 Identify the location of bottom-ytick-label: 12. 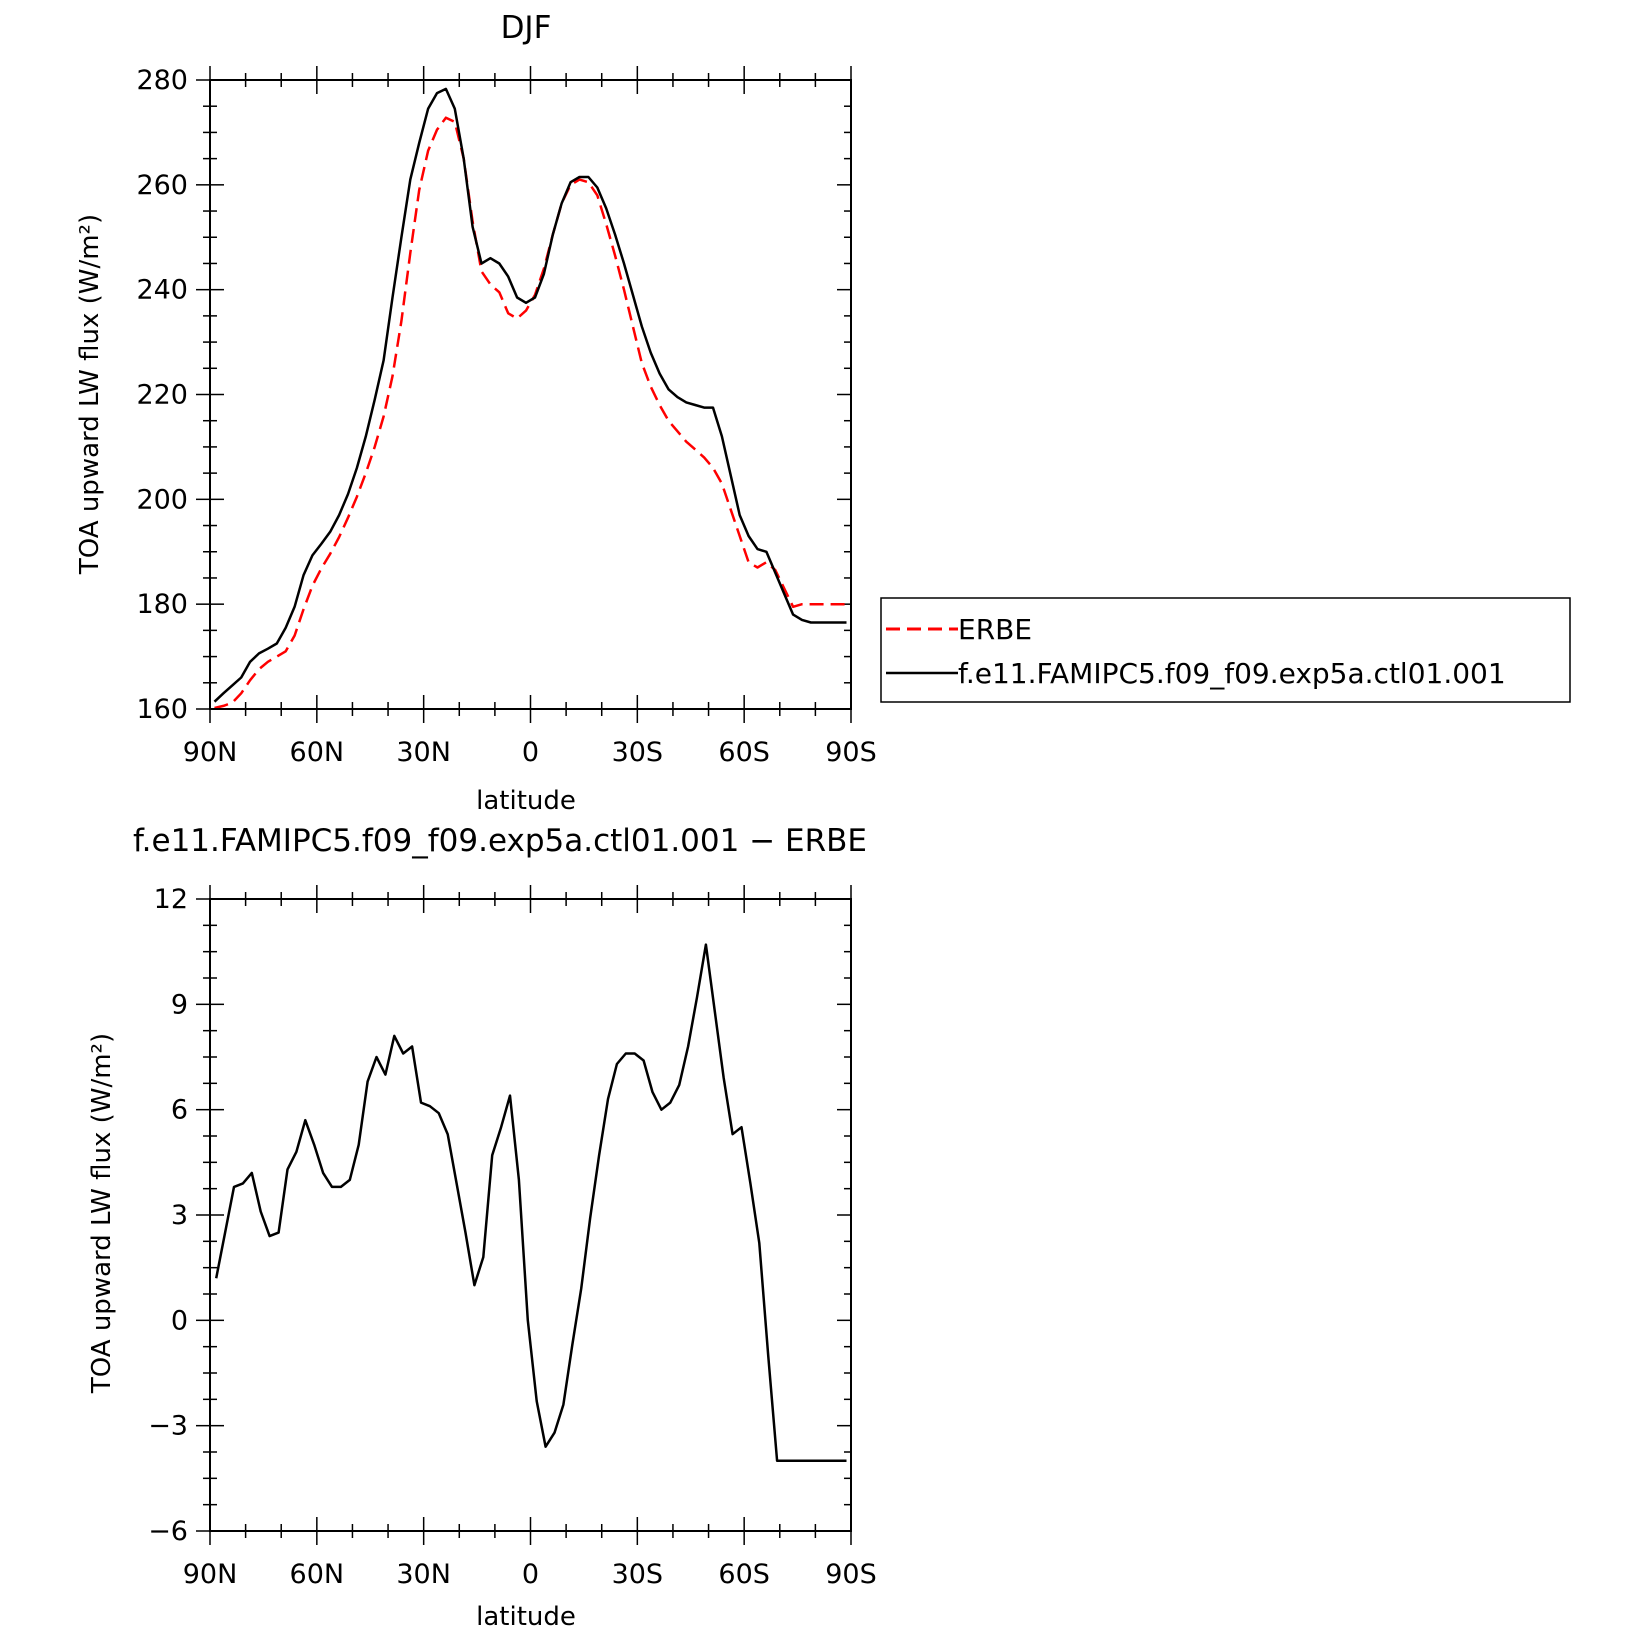
(171, 899).